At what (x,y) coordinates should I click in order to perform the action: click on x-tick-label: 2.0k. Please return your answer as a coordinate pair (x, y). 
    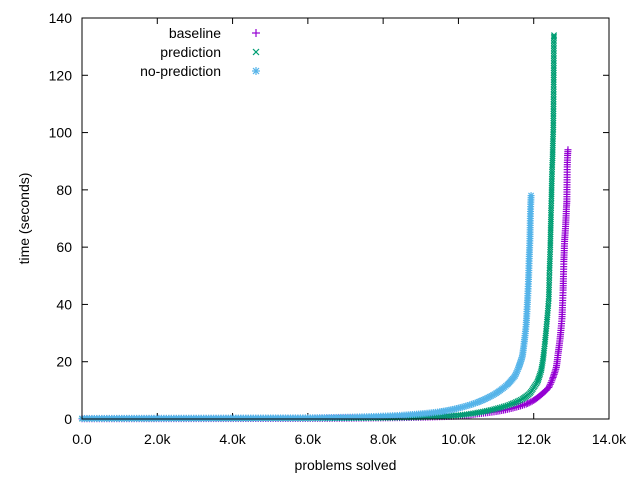
    Looking at the image, I should click on (157, 439).